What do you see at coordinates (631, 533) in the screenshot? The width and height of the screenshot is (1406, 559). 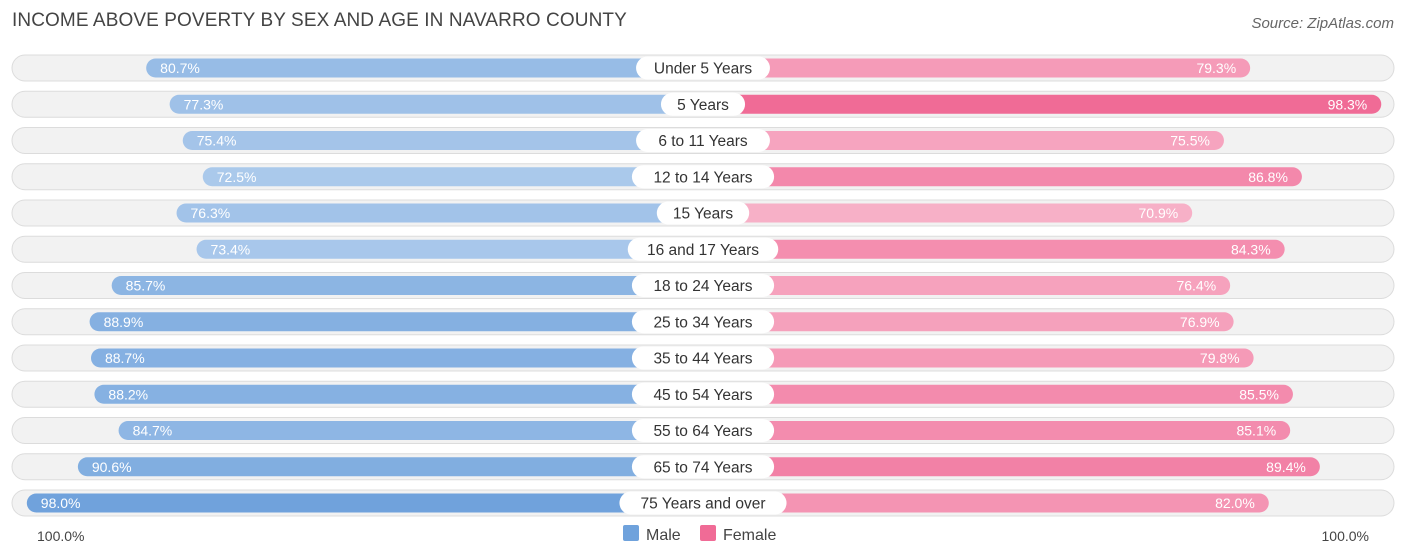 I see `legend-swatch-male` at bounding box center [631, 533].